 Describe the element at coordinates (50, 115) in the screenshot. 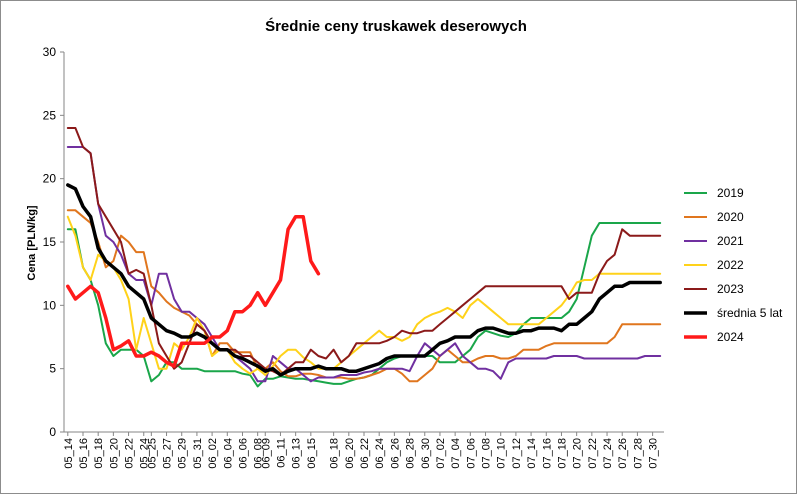

I see `y-tick-label: 25` at that location.